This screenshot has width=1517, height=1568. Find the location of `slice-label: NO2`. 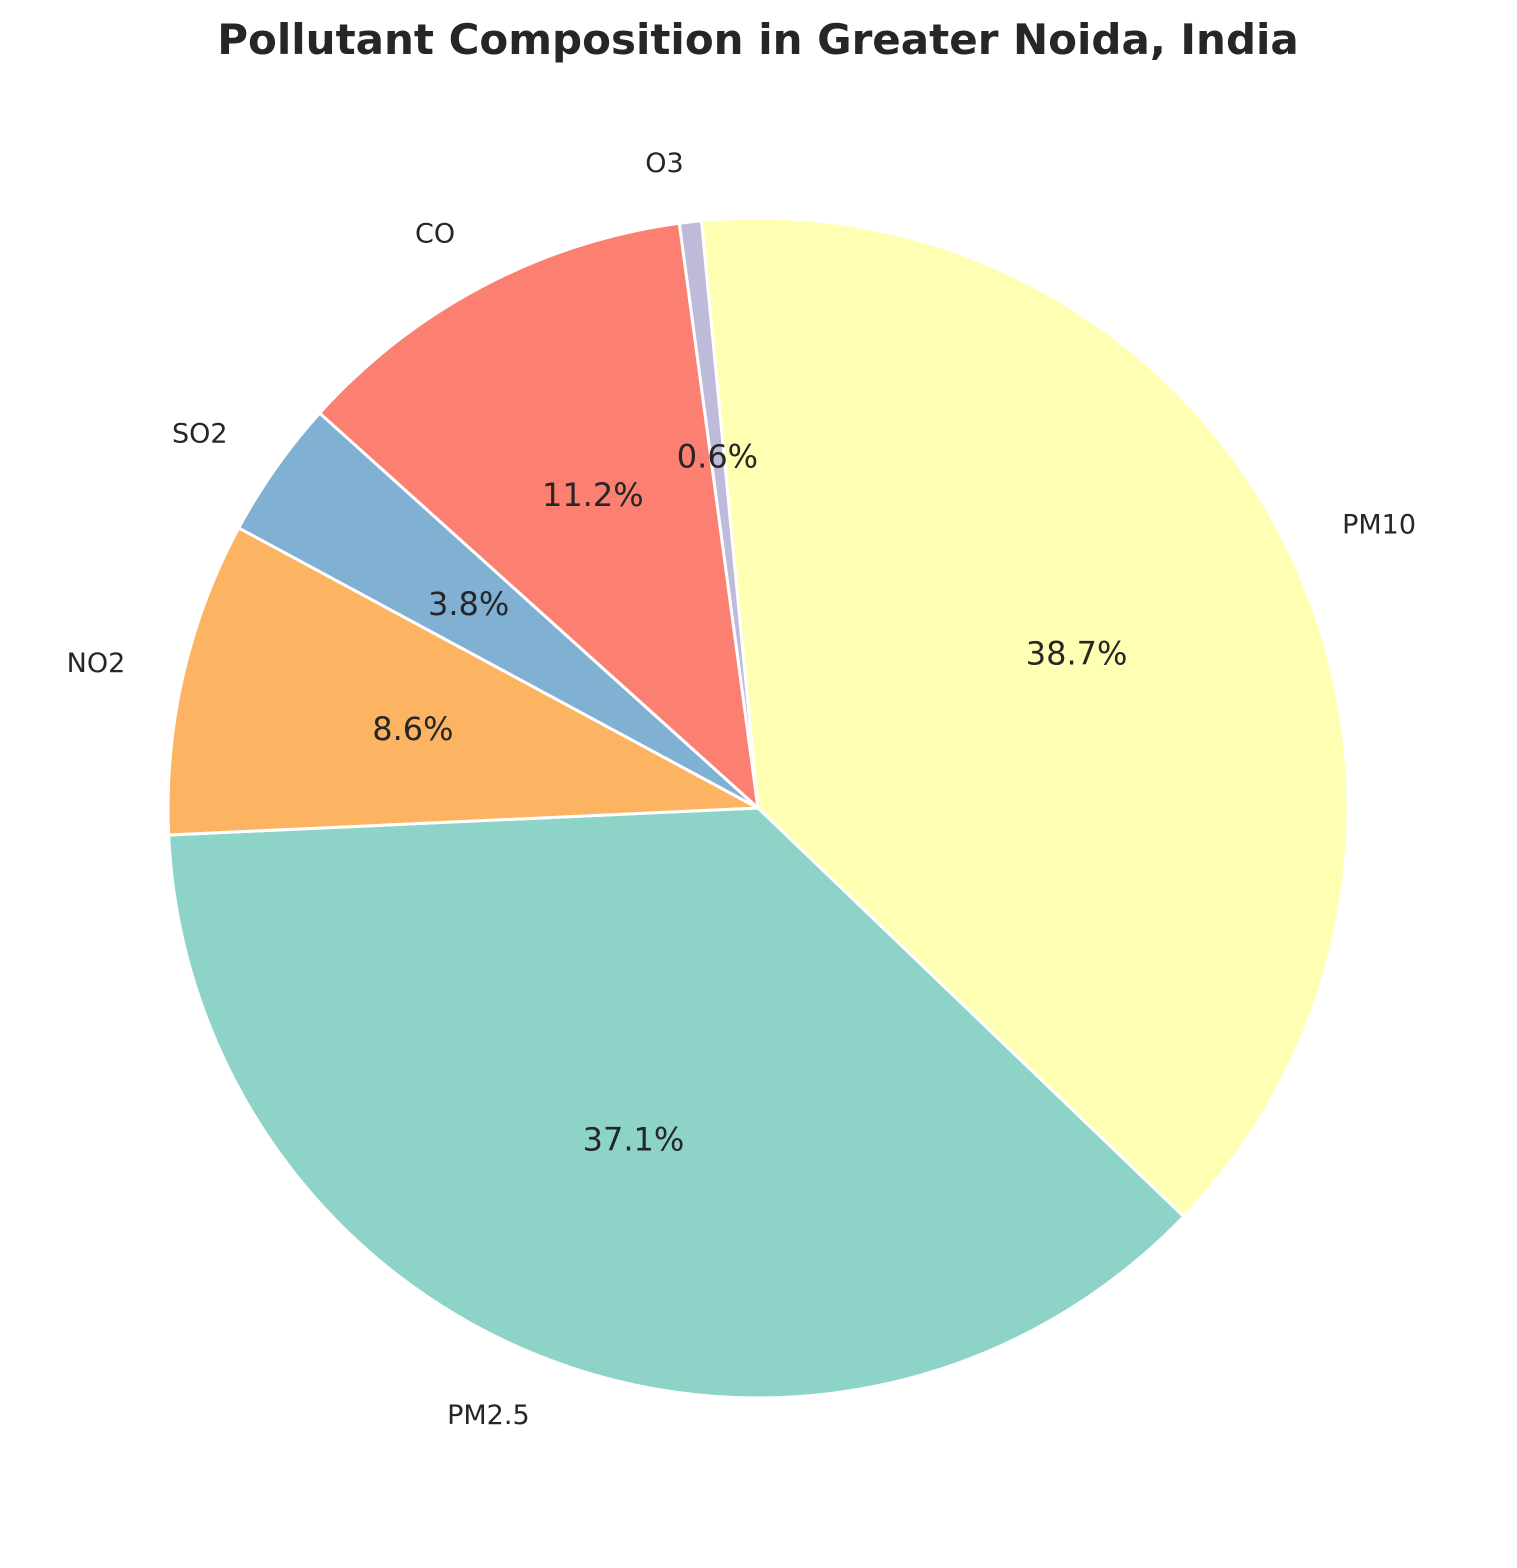

slice-label: NO2 is located at coordinates (96, 663).